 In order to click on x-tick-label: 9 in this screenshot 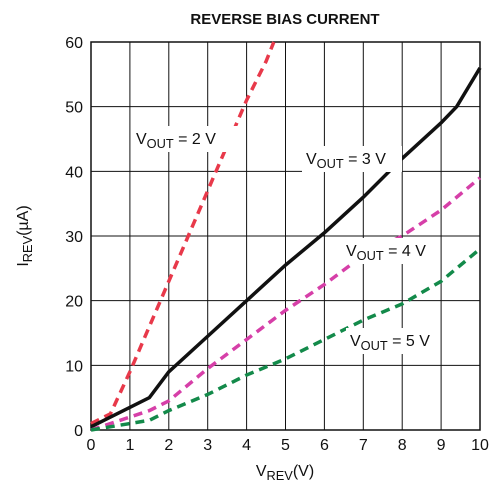, I will do `click(441, 445)`.